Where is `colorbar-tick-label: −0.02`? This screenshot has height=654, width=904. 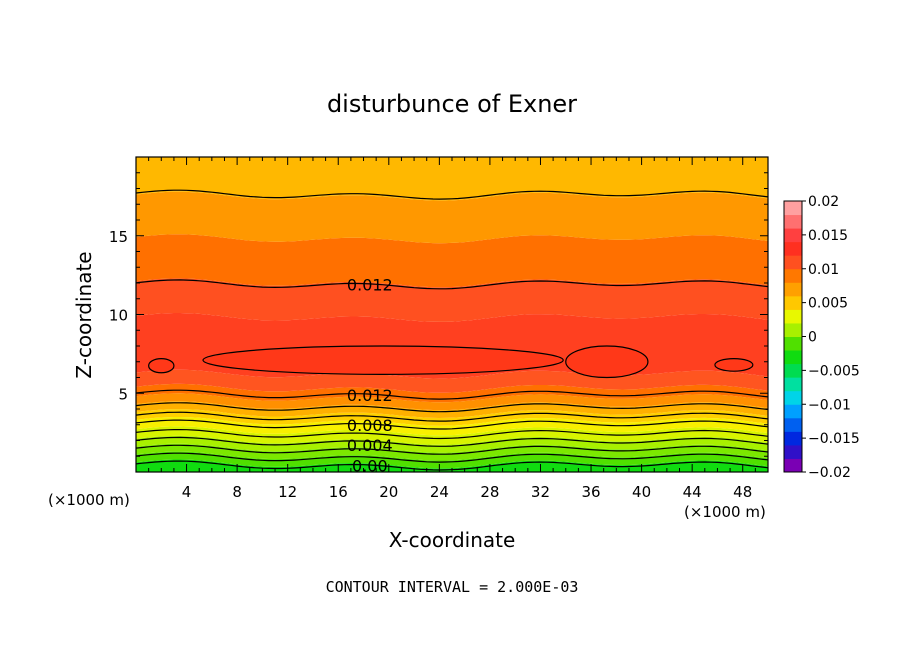 colorbar-tick-label: −0.02 is located at coordinates (829, 473).